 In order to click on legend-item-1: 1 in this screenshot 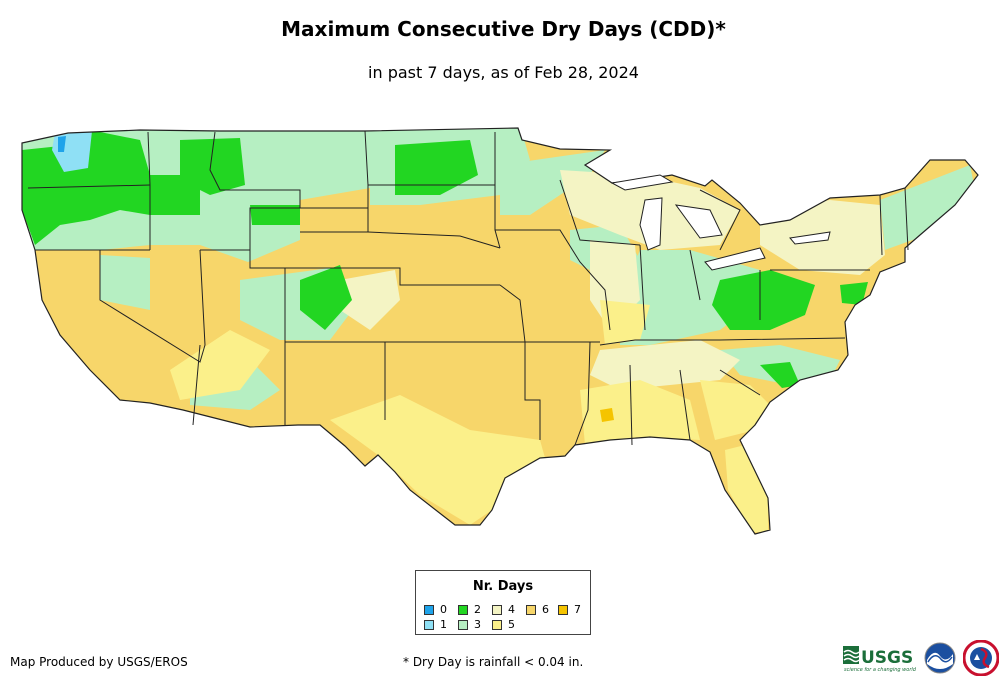, I will do `click(435, 625)`.